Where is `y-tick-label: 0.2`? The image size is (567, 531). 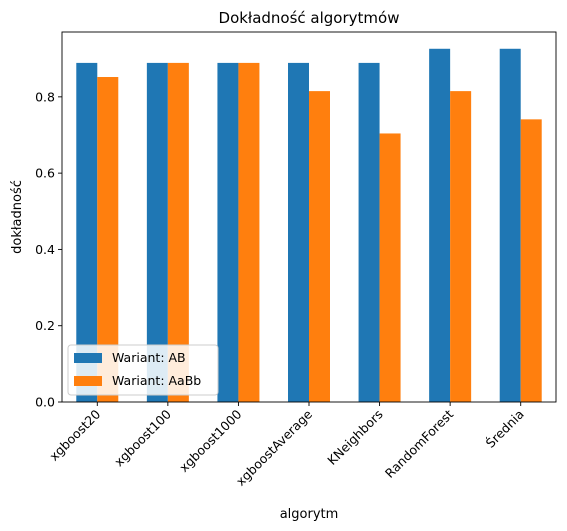 y-tick-label: 0.2 is located at coordinates (45, 325).